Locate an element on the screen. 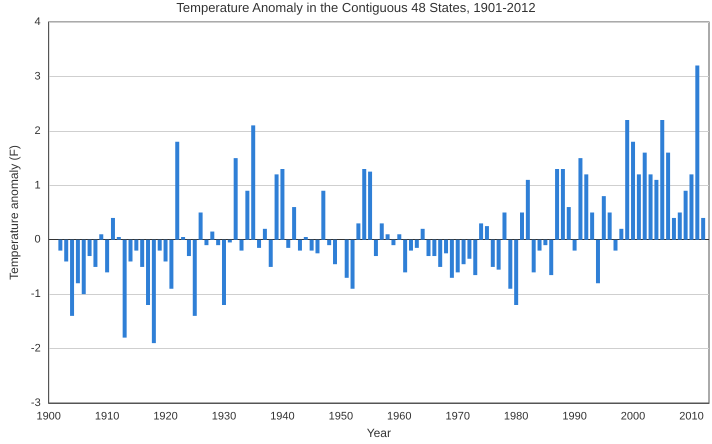  y-tick-label: 1 is located at coordinates (37, 185).